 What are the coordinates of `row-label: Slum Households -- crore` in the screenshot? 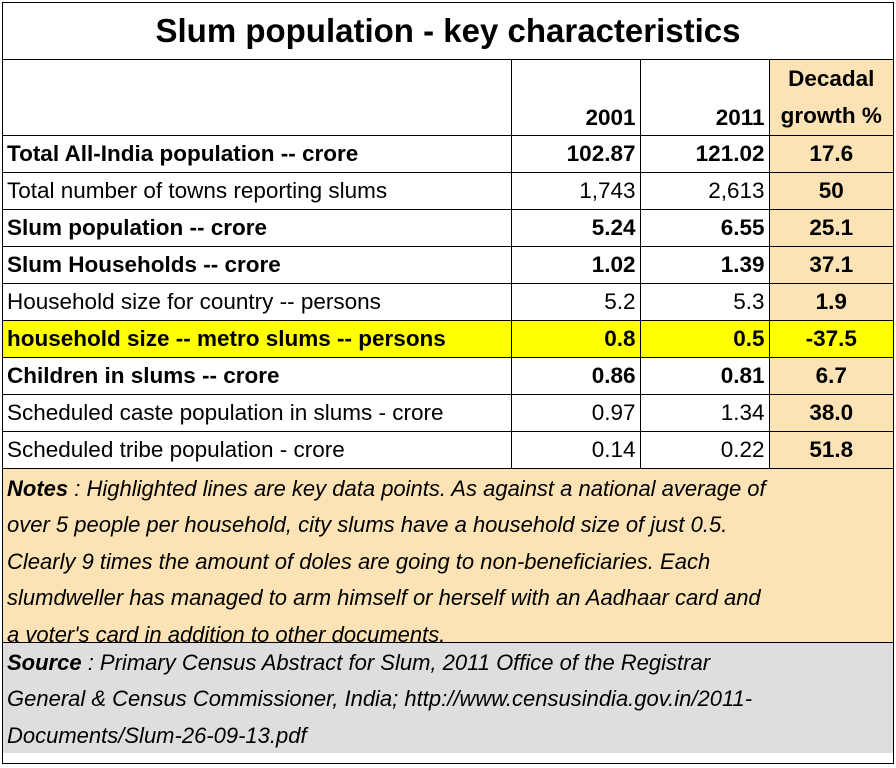 It's located at (257, 264).